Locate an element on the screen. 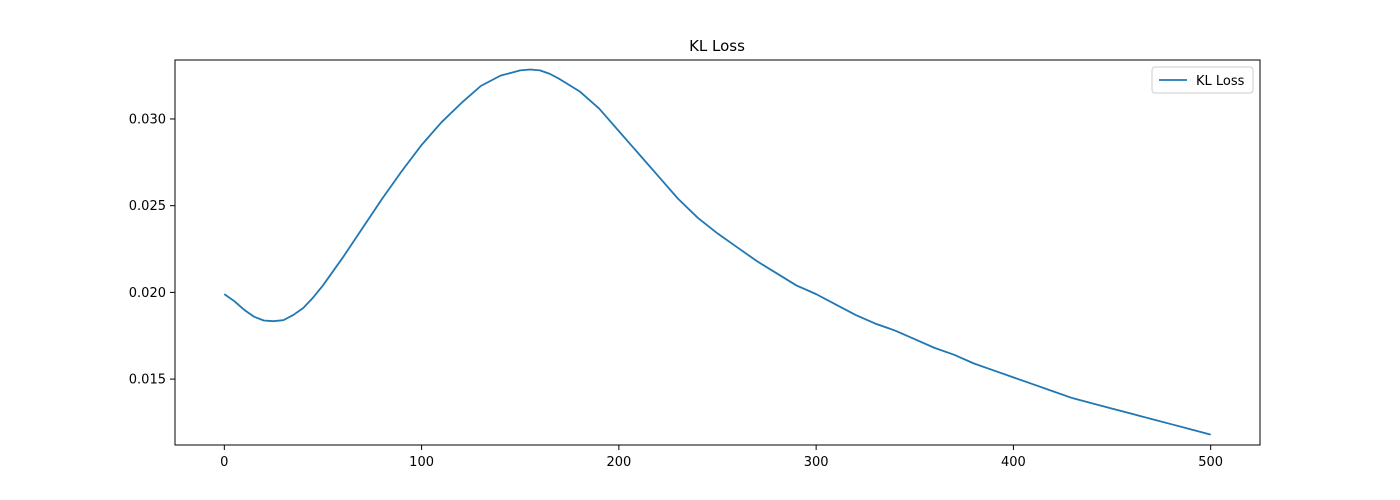 Image resolution: width=1400 pixels, height=500 pixels. x-tick-label: 400 is located at coordinates (1013, 462).